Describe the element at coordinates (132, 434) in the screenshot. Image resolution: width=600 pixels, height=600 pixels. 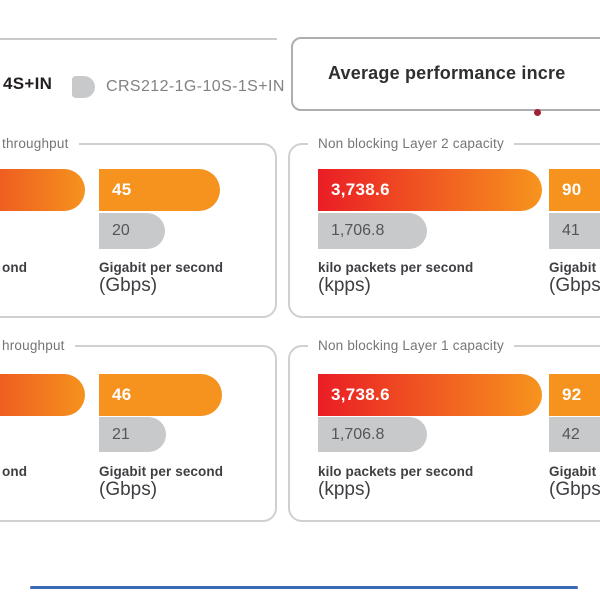
I see `bar-product-b: 21` at that location.